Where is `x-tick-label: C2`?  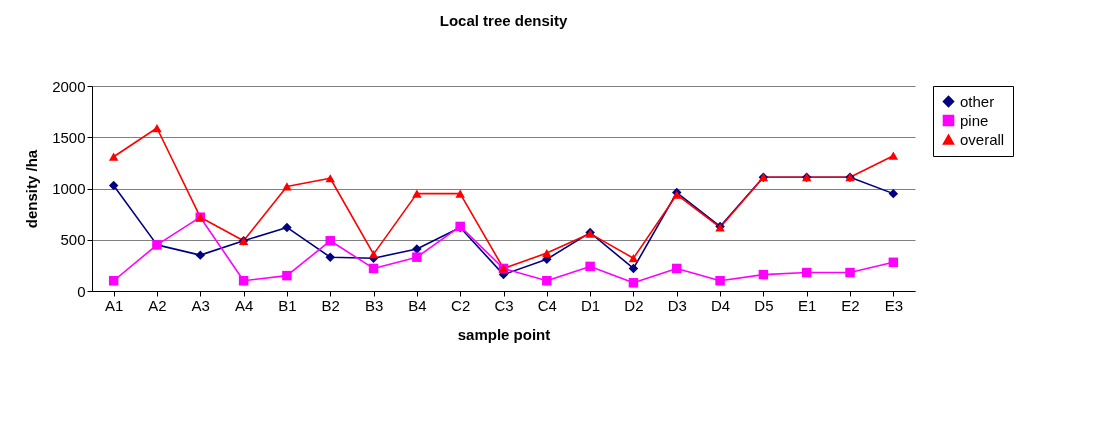
x-tick-label: C2 is located at coordinates (461, 305).